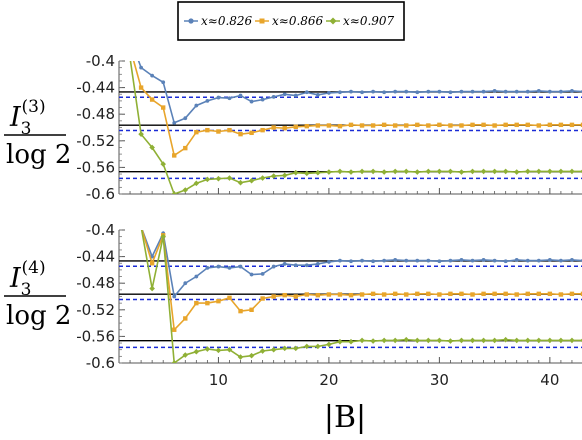  What do you see at coordinates (369, 21) in the screenshot?
I see `legend-label-3: x≈0.907` at bounding box center [369, 21].